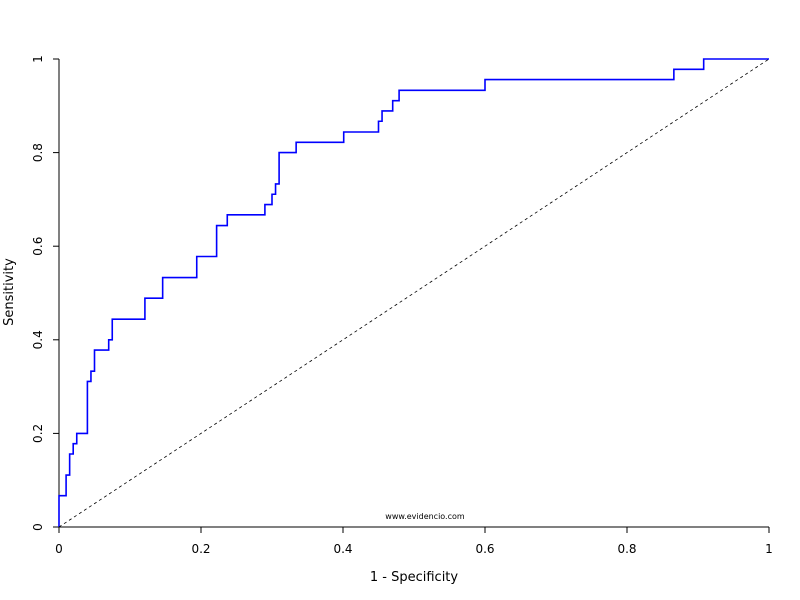 The image size is (800, 600). What do you see at coordinates (38, 152) in the screenshot?
I see `y-tick-label: 0.8` at bounding box center [38, 152].